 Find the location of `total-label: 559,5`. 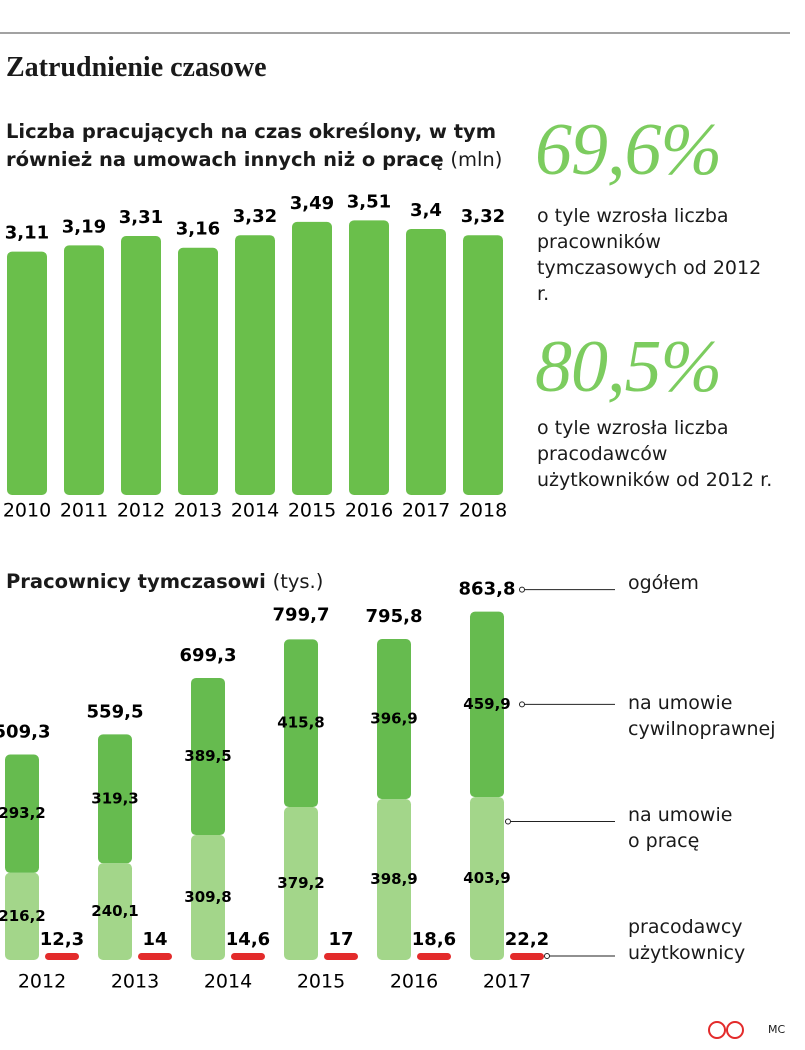

total-label: 559,5 is located at coordinates (115, 711).